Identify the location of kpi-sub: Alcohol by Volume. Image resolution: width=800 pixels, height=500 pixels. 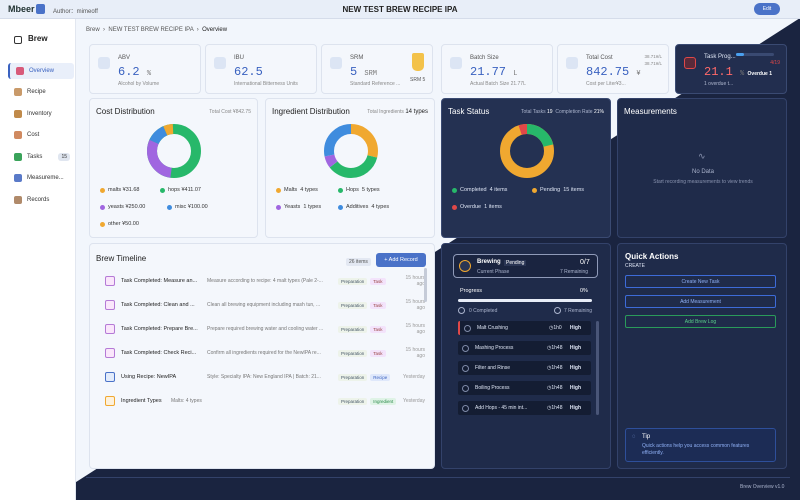
(139, 84).